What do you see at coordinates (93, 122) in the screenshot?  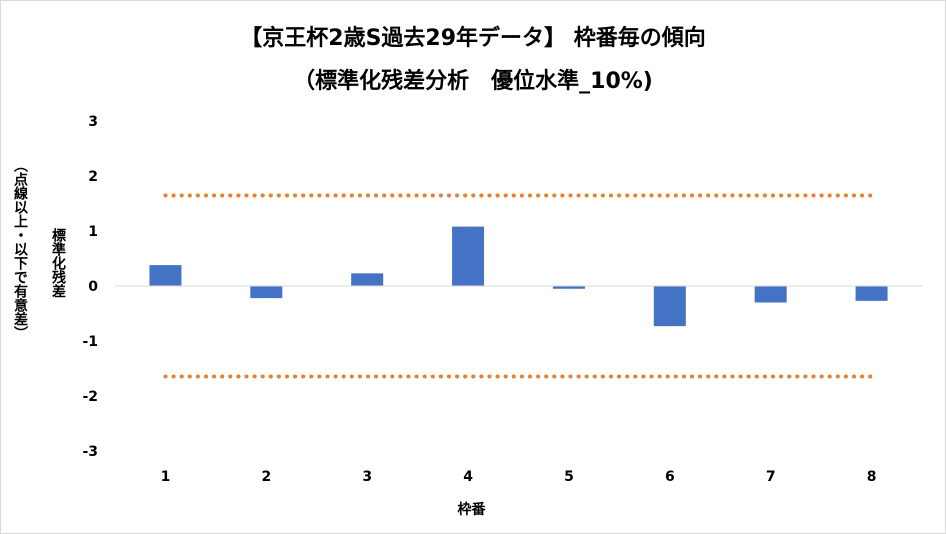 I see `y-tick-label: 3` at bounding box center [93, 122].